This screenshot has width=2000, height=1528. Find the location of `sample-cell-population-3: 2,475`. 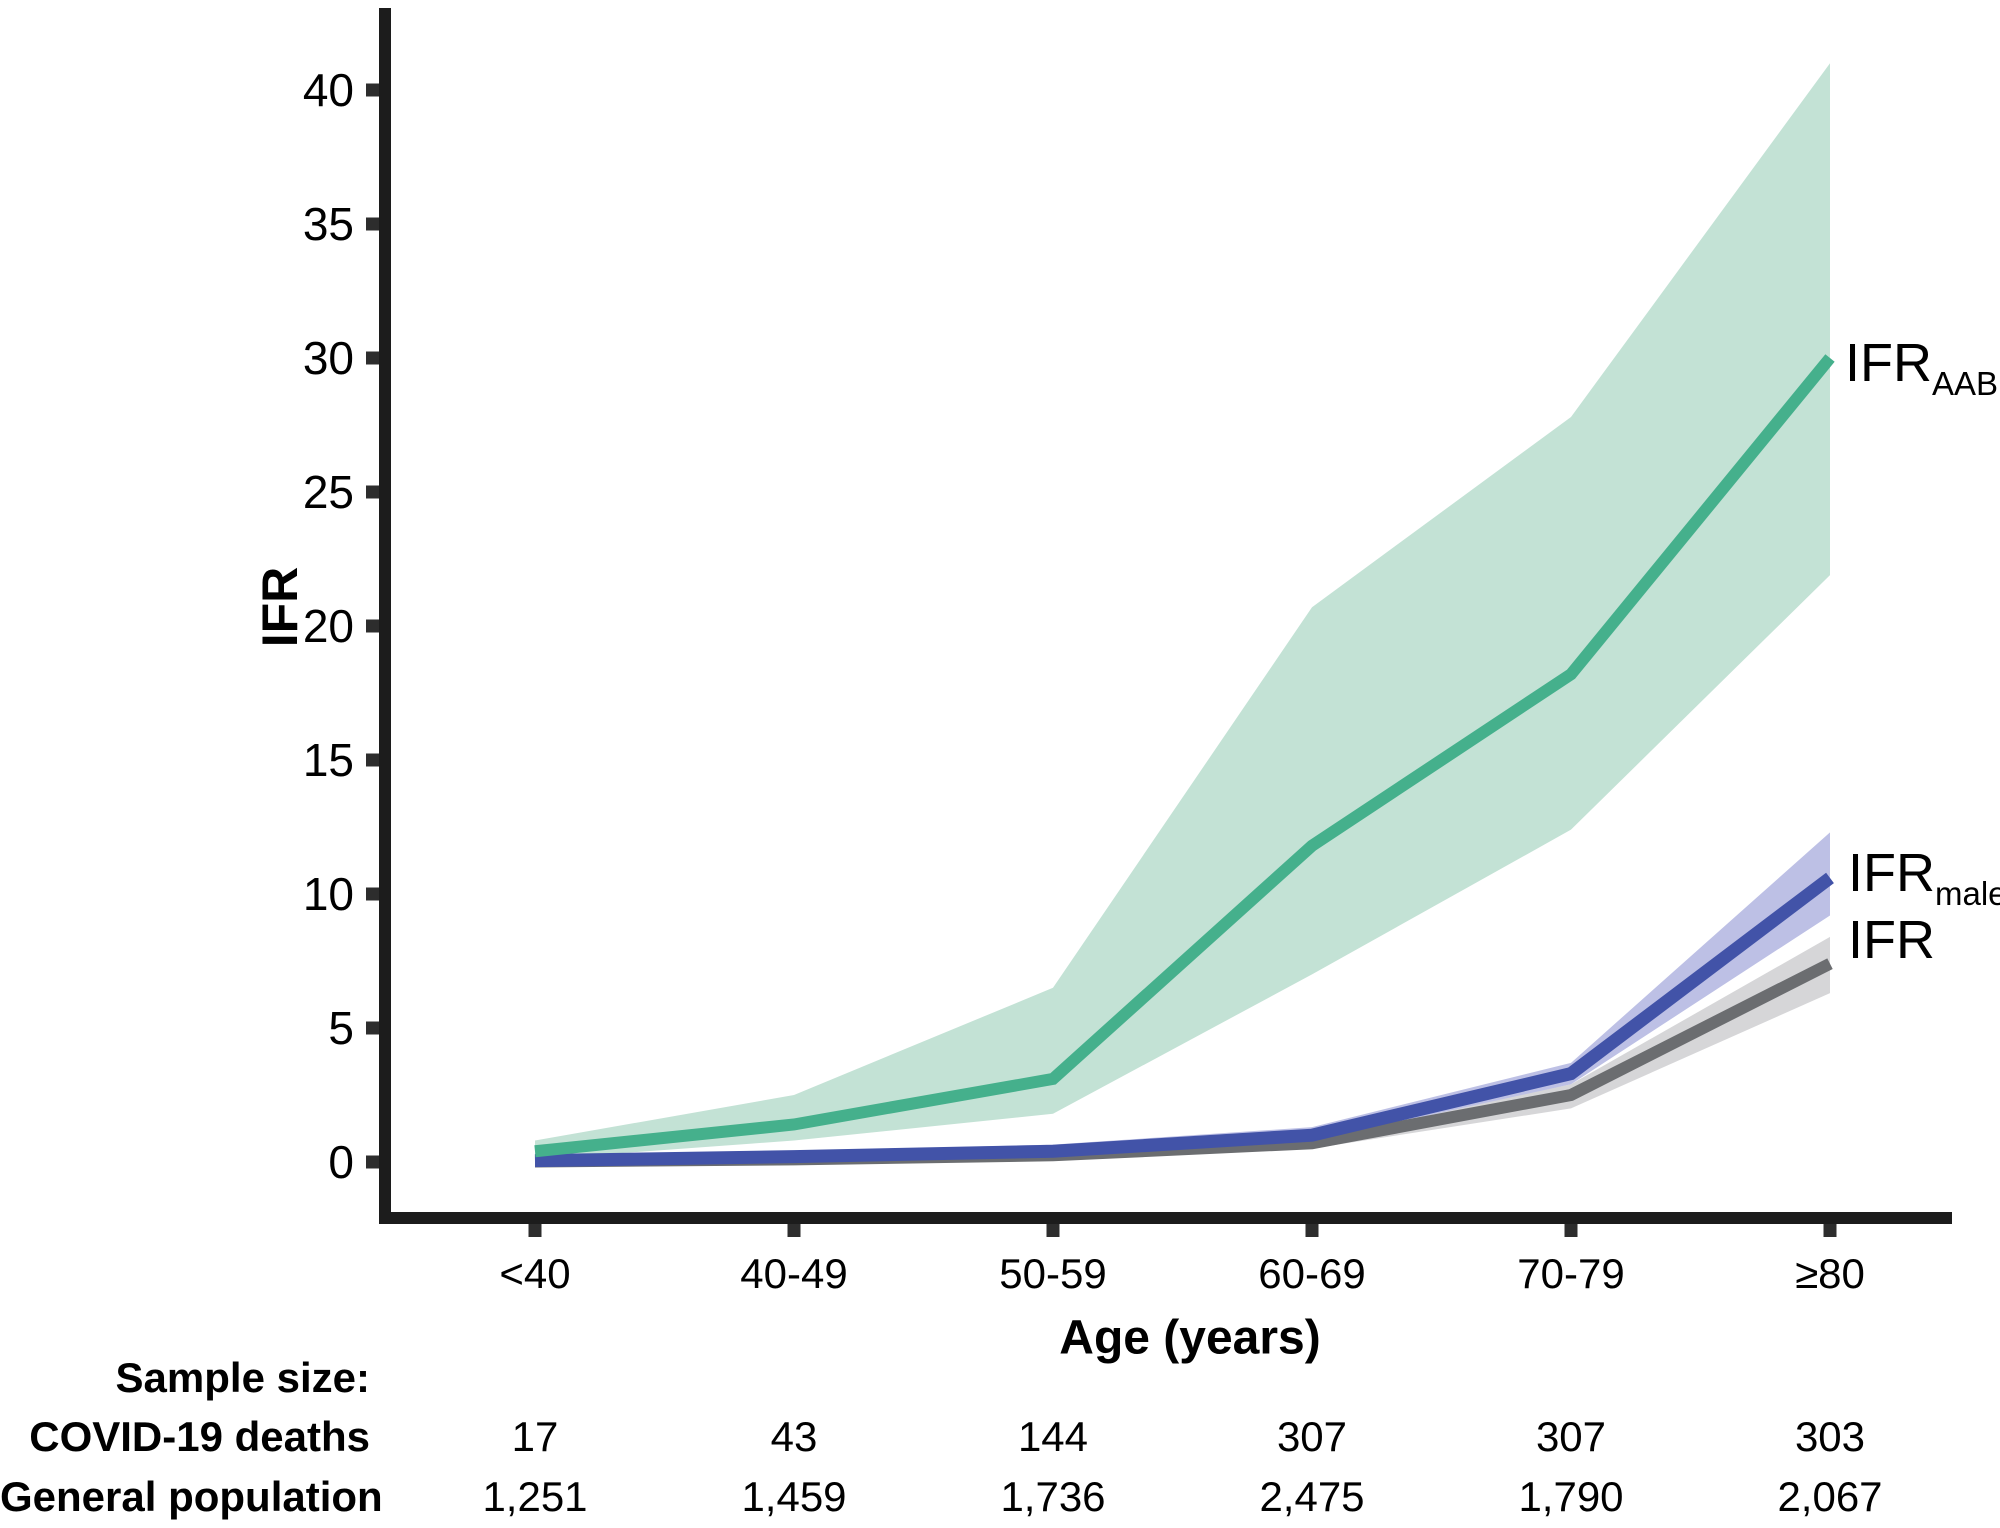

sample-cell-population-3: 2,475 is located at coordinates (1312, 1496).